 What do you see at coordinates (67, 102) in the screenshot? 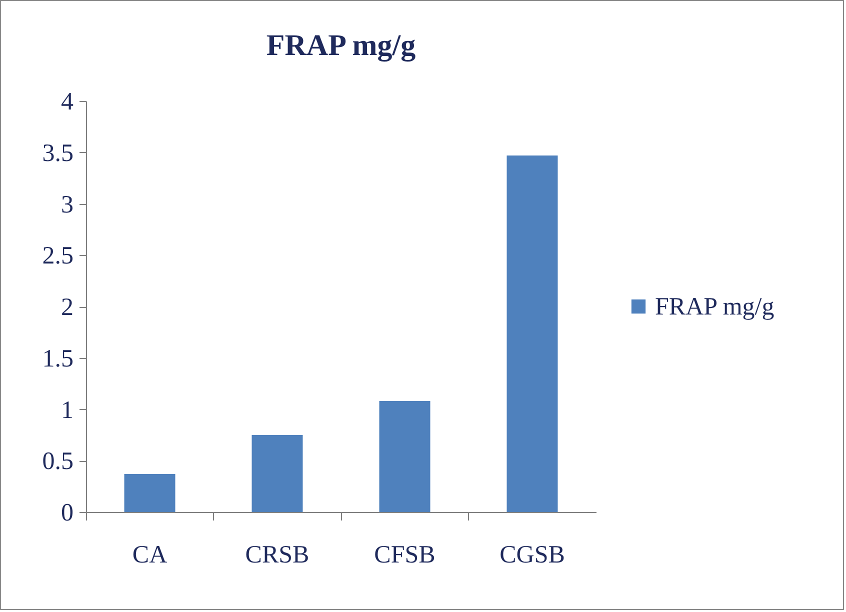
I see `y-tick-label: 4` at bounding box center [67, 102].